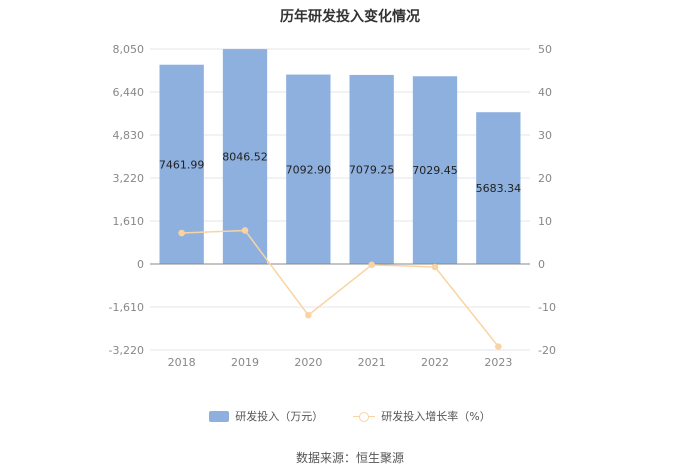 Image resolution: width=700 pixels, height=473 pixels. I want to click on x-axis: 2018 2019 2020 2021 2022 2023, so click(340, 316).